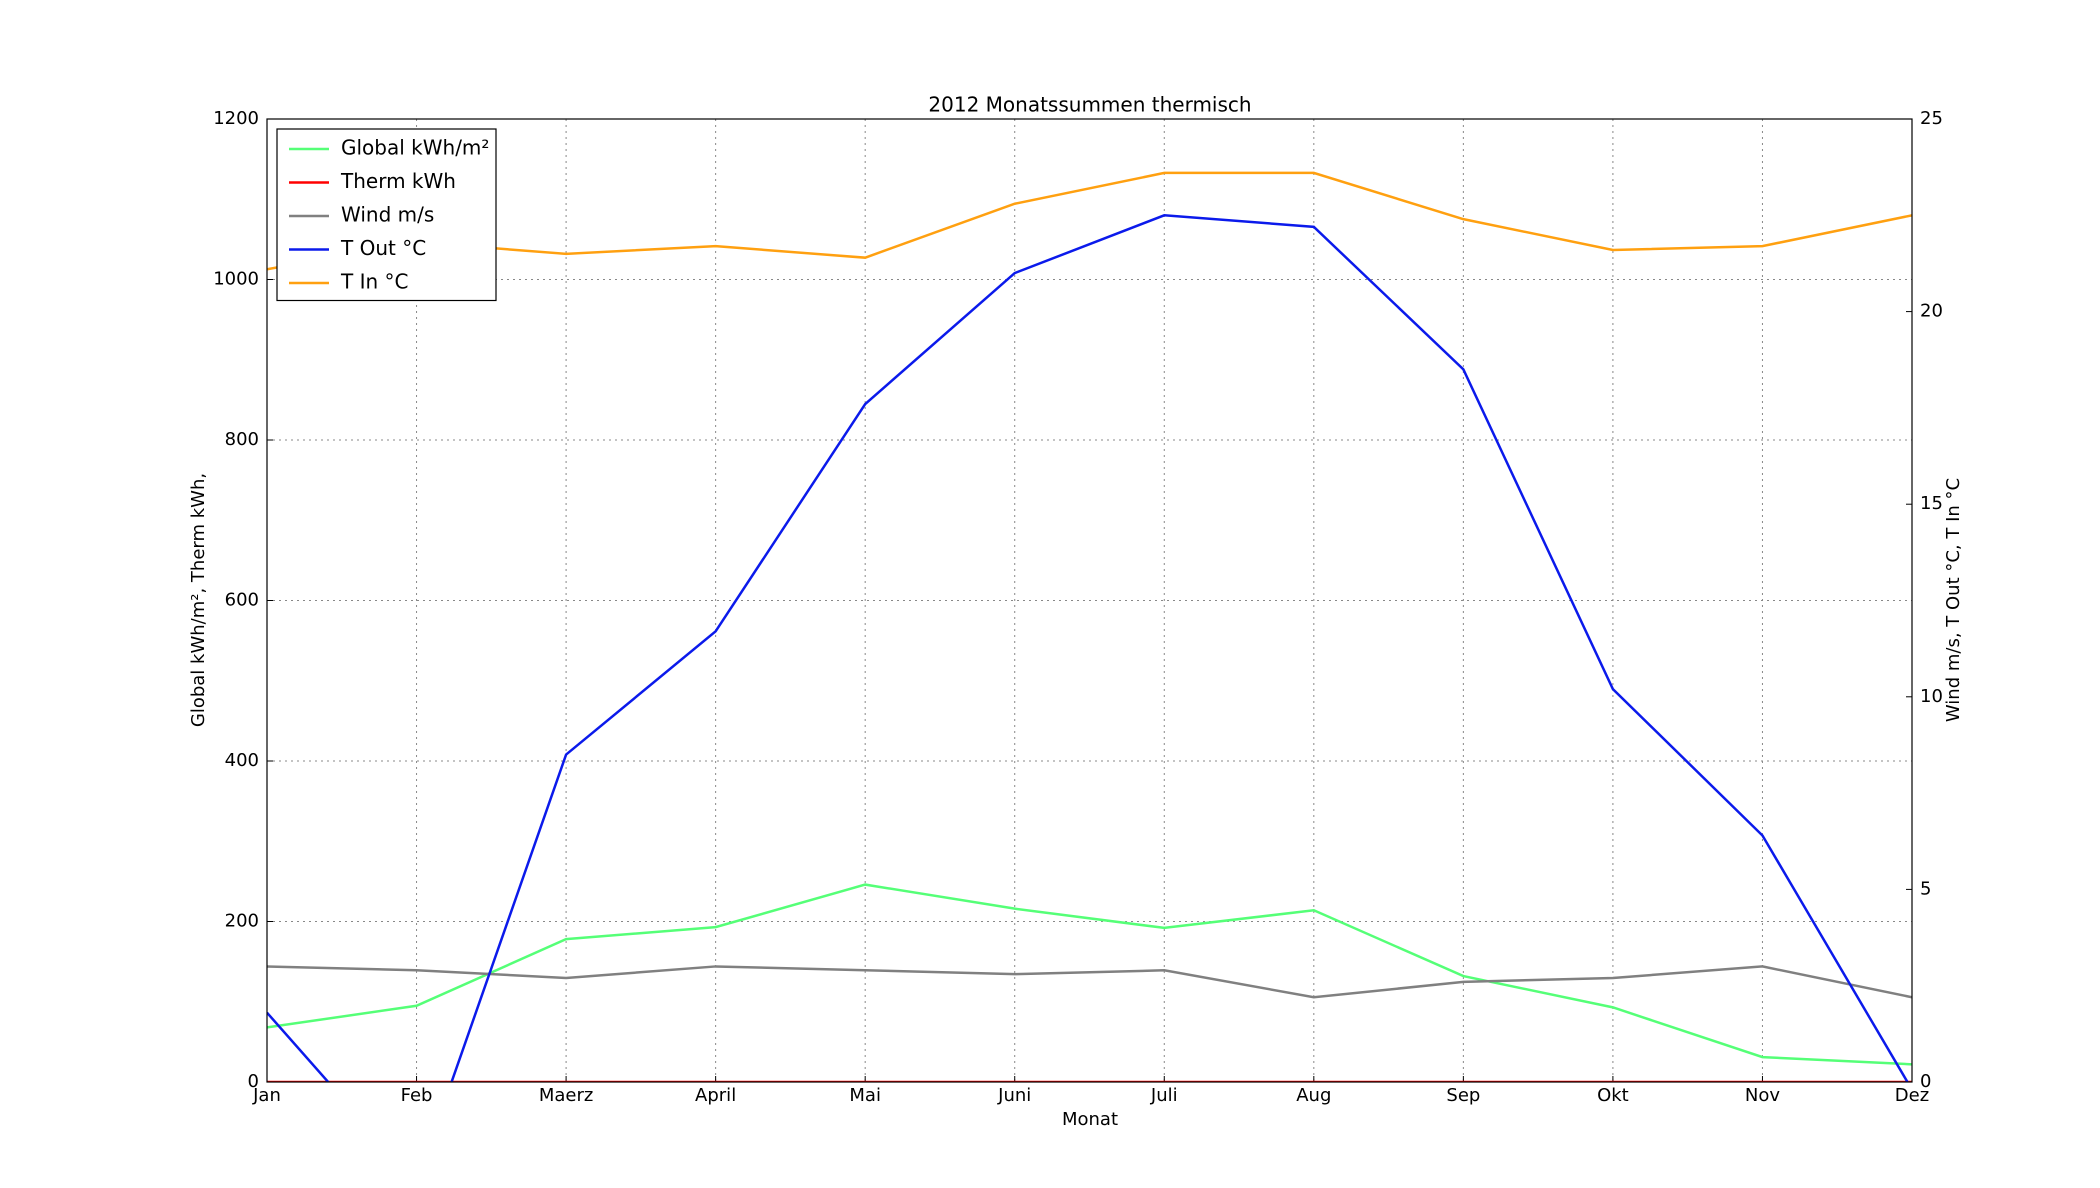 This screenshot has height=1188, width=2100. What do you see at coordinates (253, 1081) in the screenshot?
I see `y-tick-label: 0` at bounding box center [253, 1081].